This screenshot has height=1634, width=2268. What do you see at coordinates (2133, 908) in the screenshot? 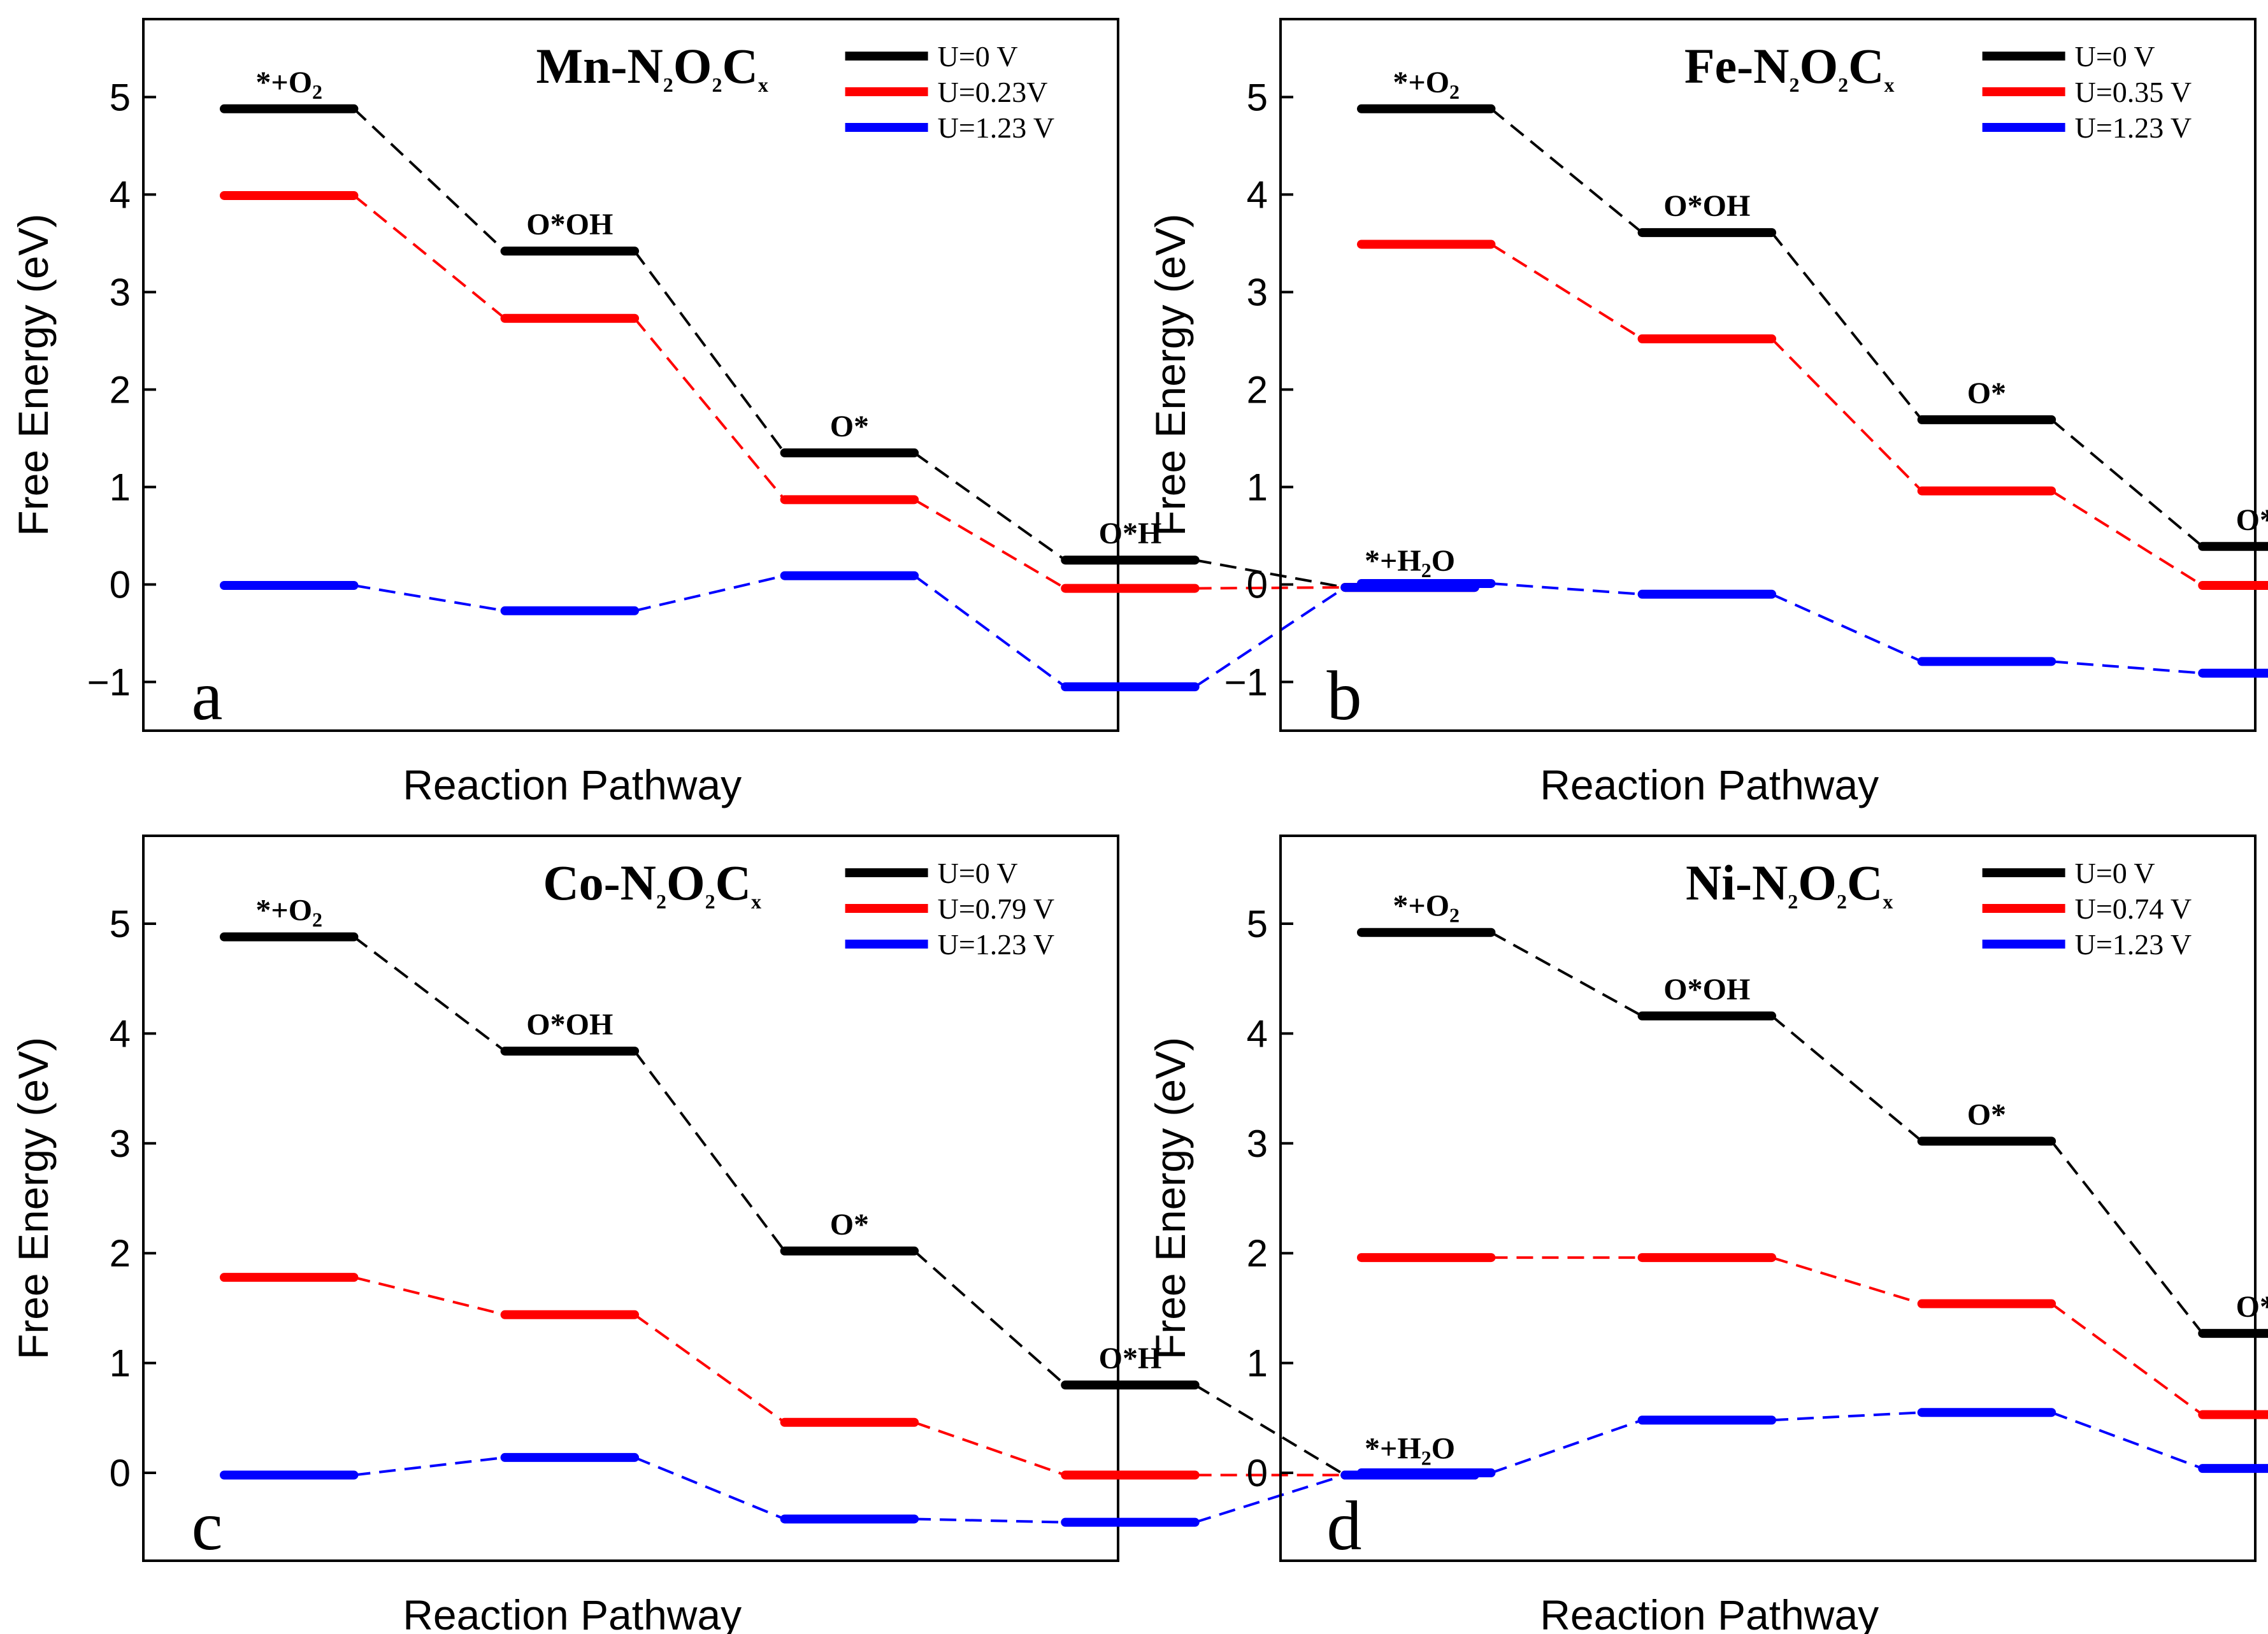
I see `legend-label: U=0.74 V` at bounding box center [2133, 908].